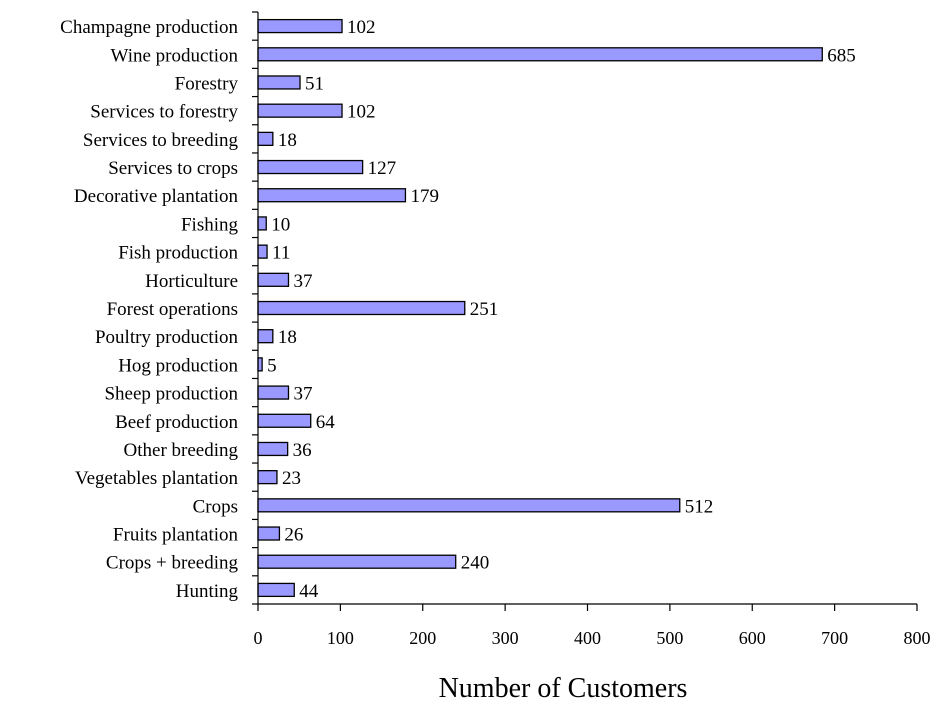 The image size is (942, 701). I want to click on x-tick-label: 400, so click(587, 638).